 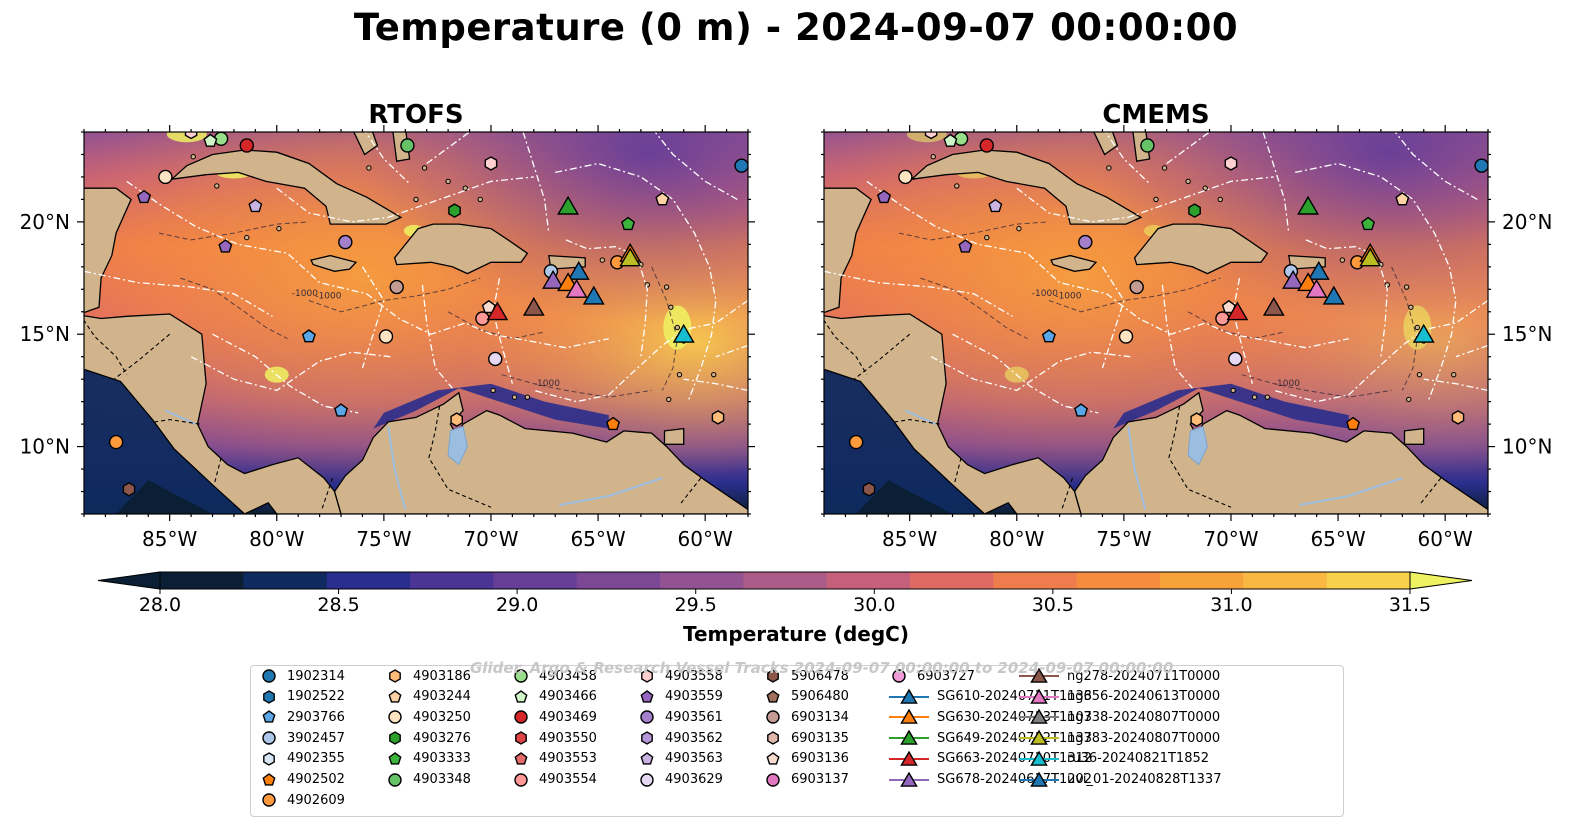 I want to click on land-exuma, so click(x=366, y=144).